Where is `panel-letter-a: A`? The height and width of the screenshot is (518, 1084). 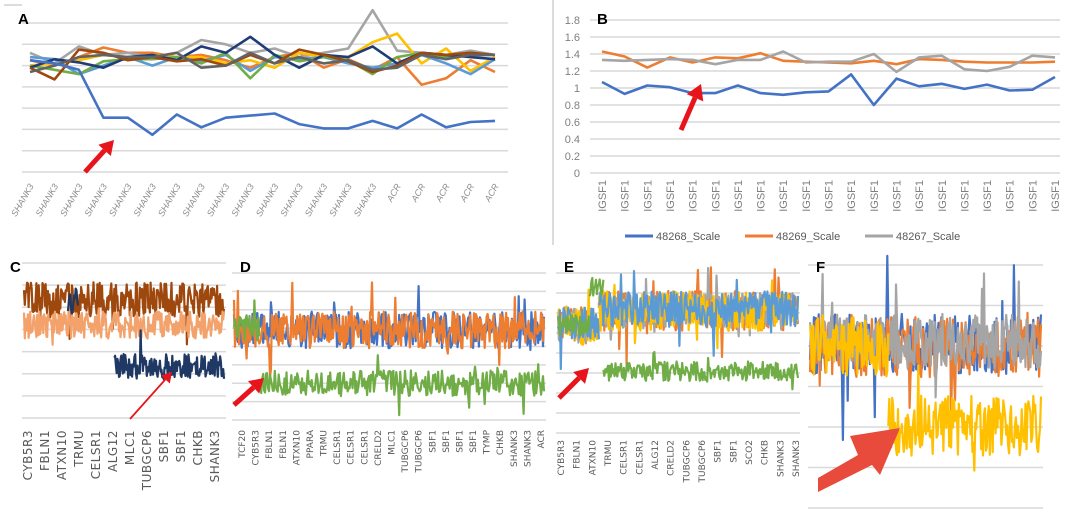
panel-letter-a: A is located at coordinates (23, 19).